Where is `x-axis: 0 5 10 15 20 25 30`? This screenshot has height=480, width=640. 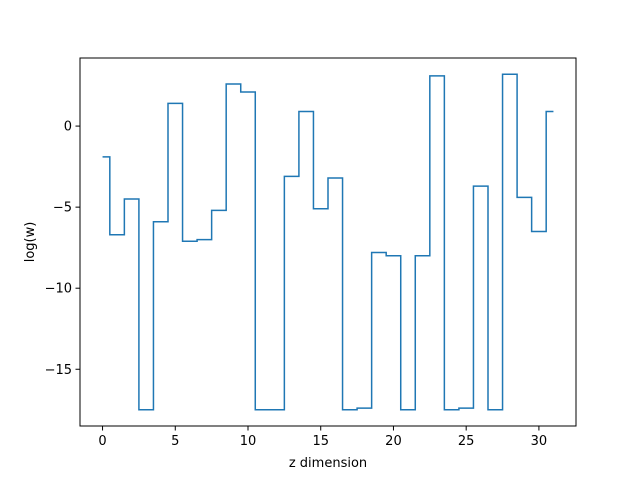
x-axis: 0 5 10 15 20 25 30 is located at coordinates (322, 437).